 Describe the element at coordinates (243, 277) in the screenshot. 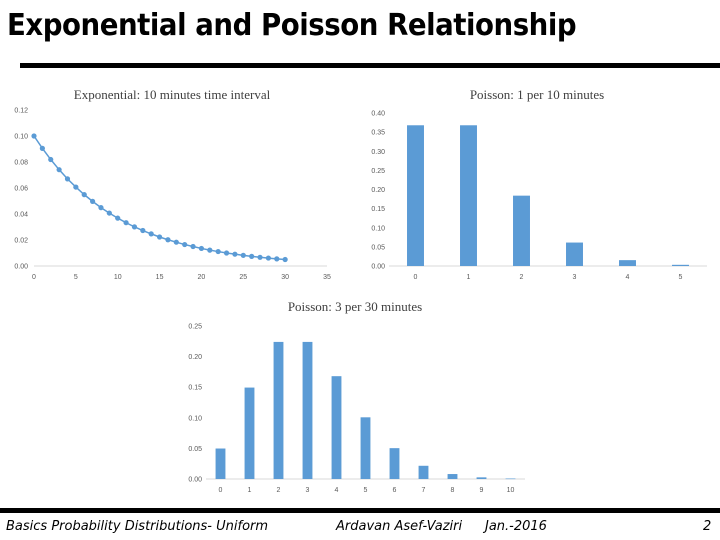

I see `x-tick-label: 25` at that location.